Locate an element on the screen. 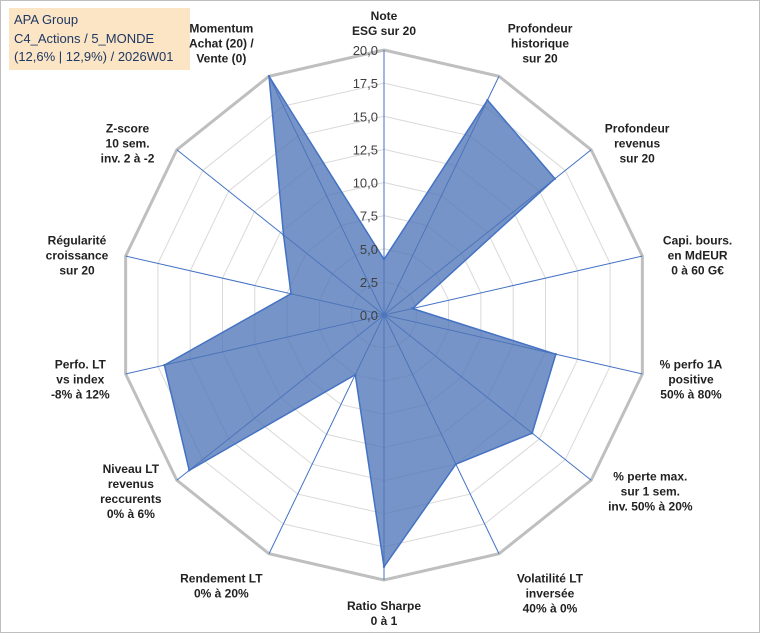  axis-label-line: % perfo 1A is located at coordinates (691, 365).